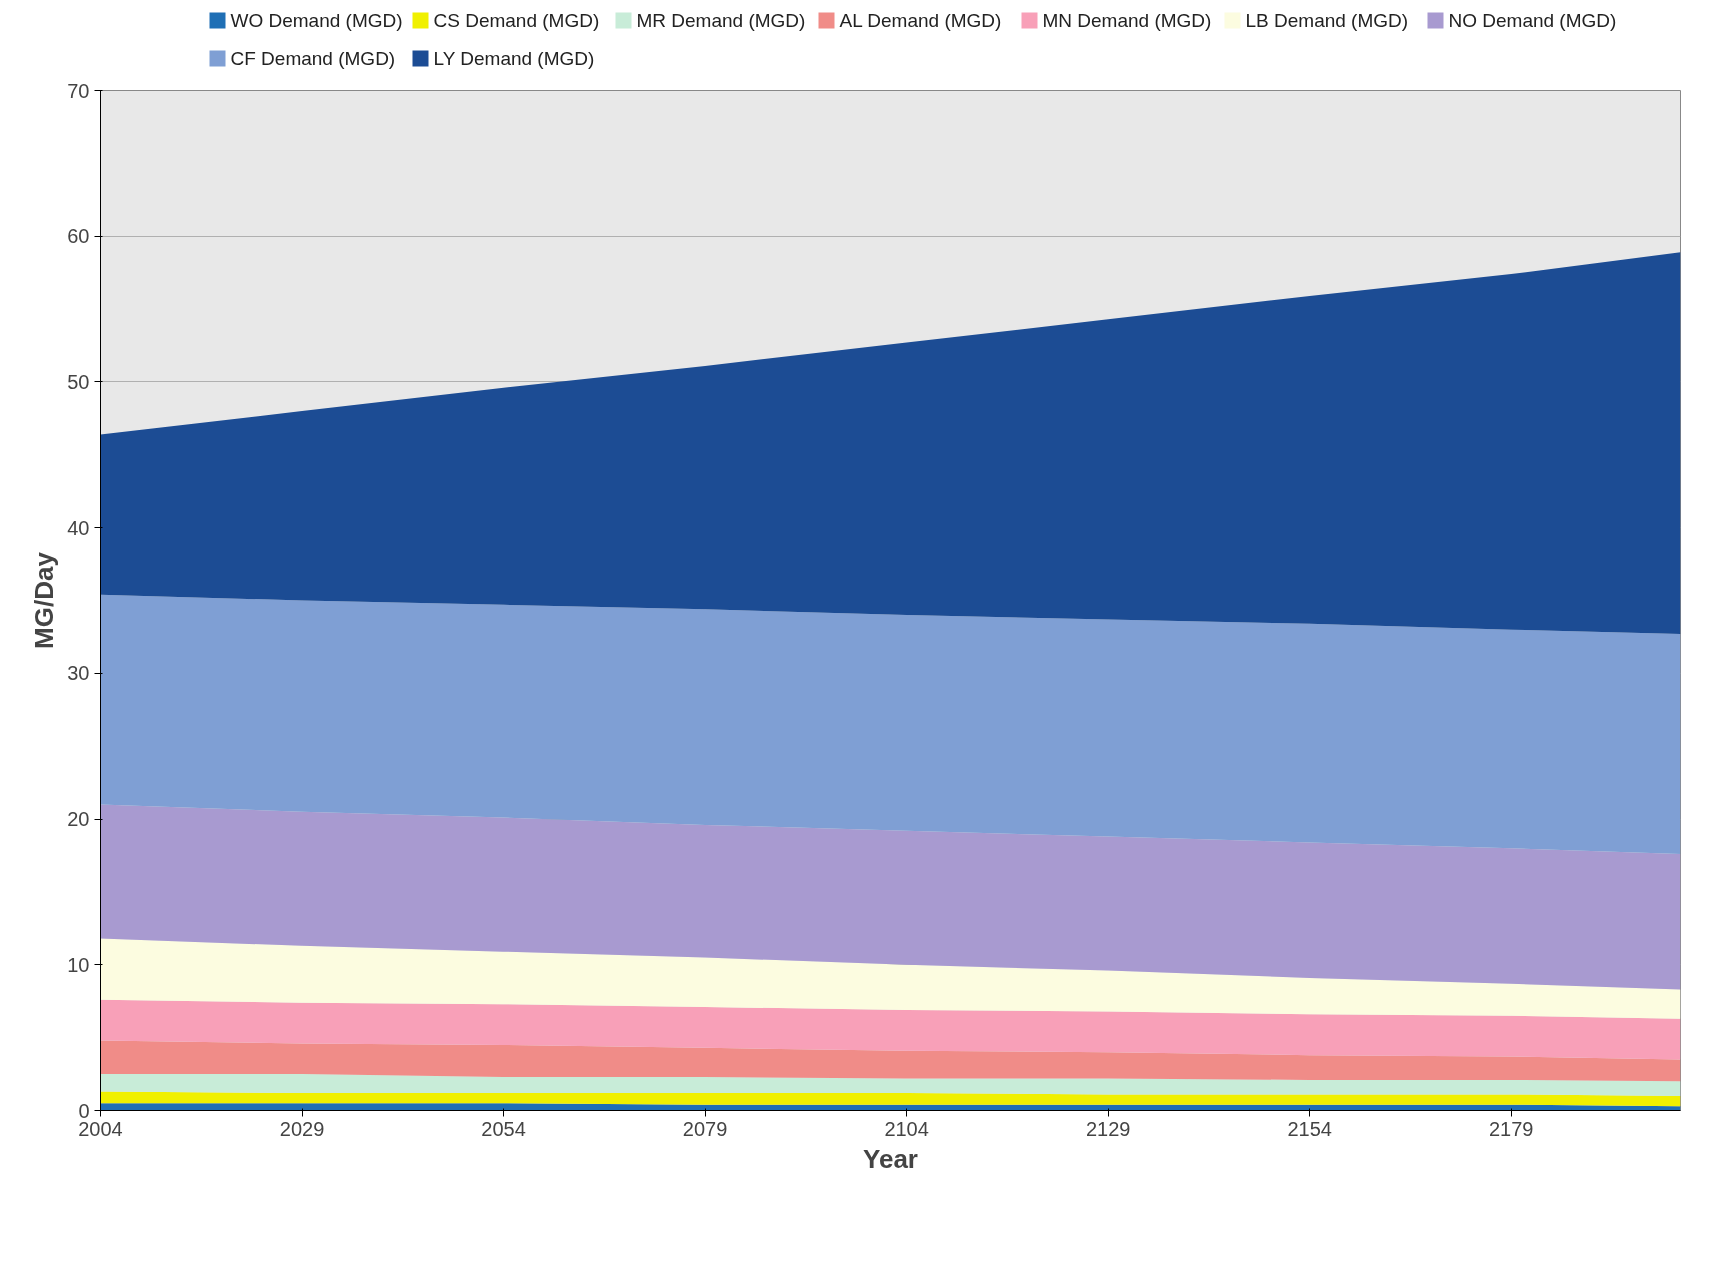 This screenshot has width=1733, height=1274. What do you see at coordinates (78, 673) in the screenshot?
I see `y-tick-label: 30` at bounding box center [78, 673].